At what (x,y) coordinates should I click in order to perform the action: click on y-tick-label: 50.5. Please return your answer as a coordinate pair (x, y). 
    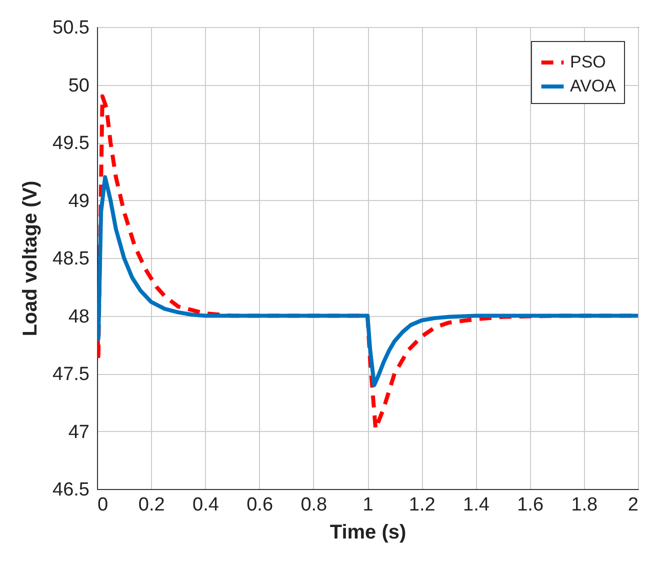
    Looking at the image, I should click on (71, 28).